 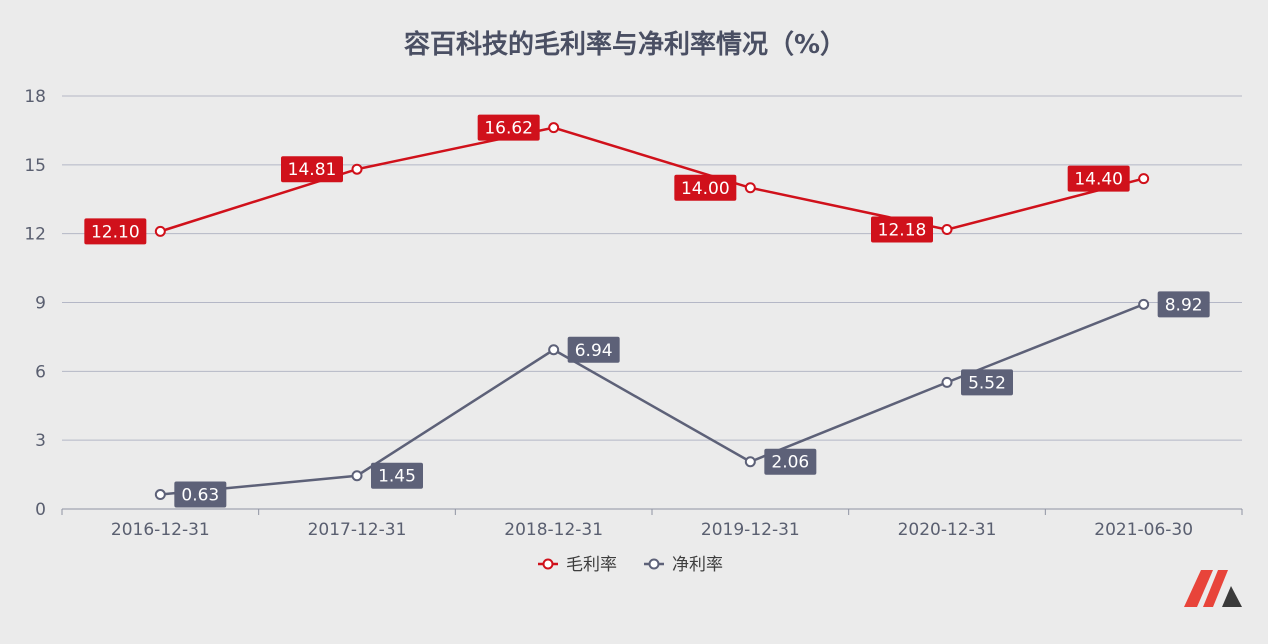 I want to click on y-tick-label: 6, so click(x=40, y=372).